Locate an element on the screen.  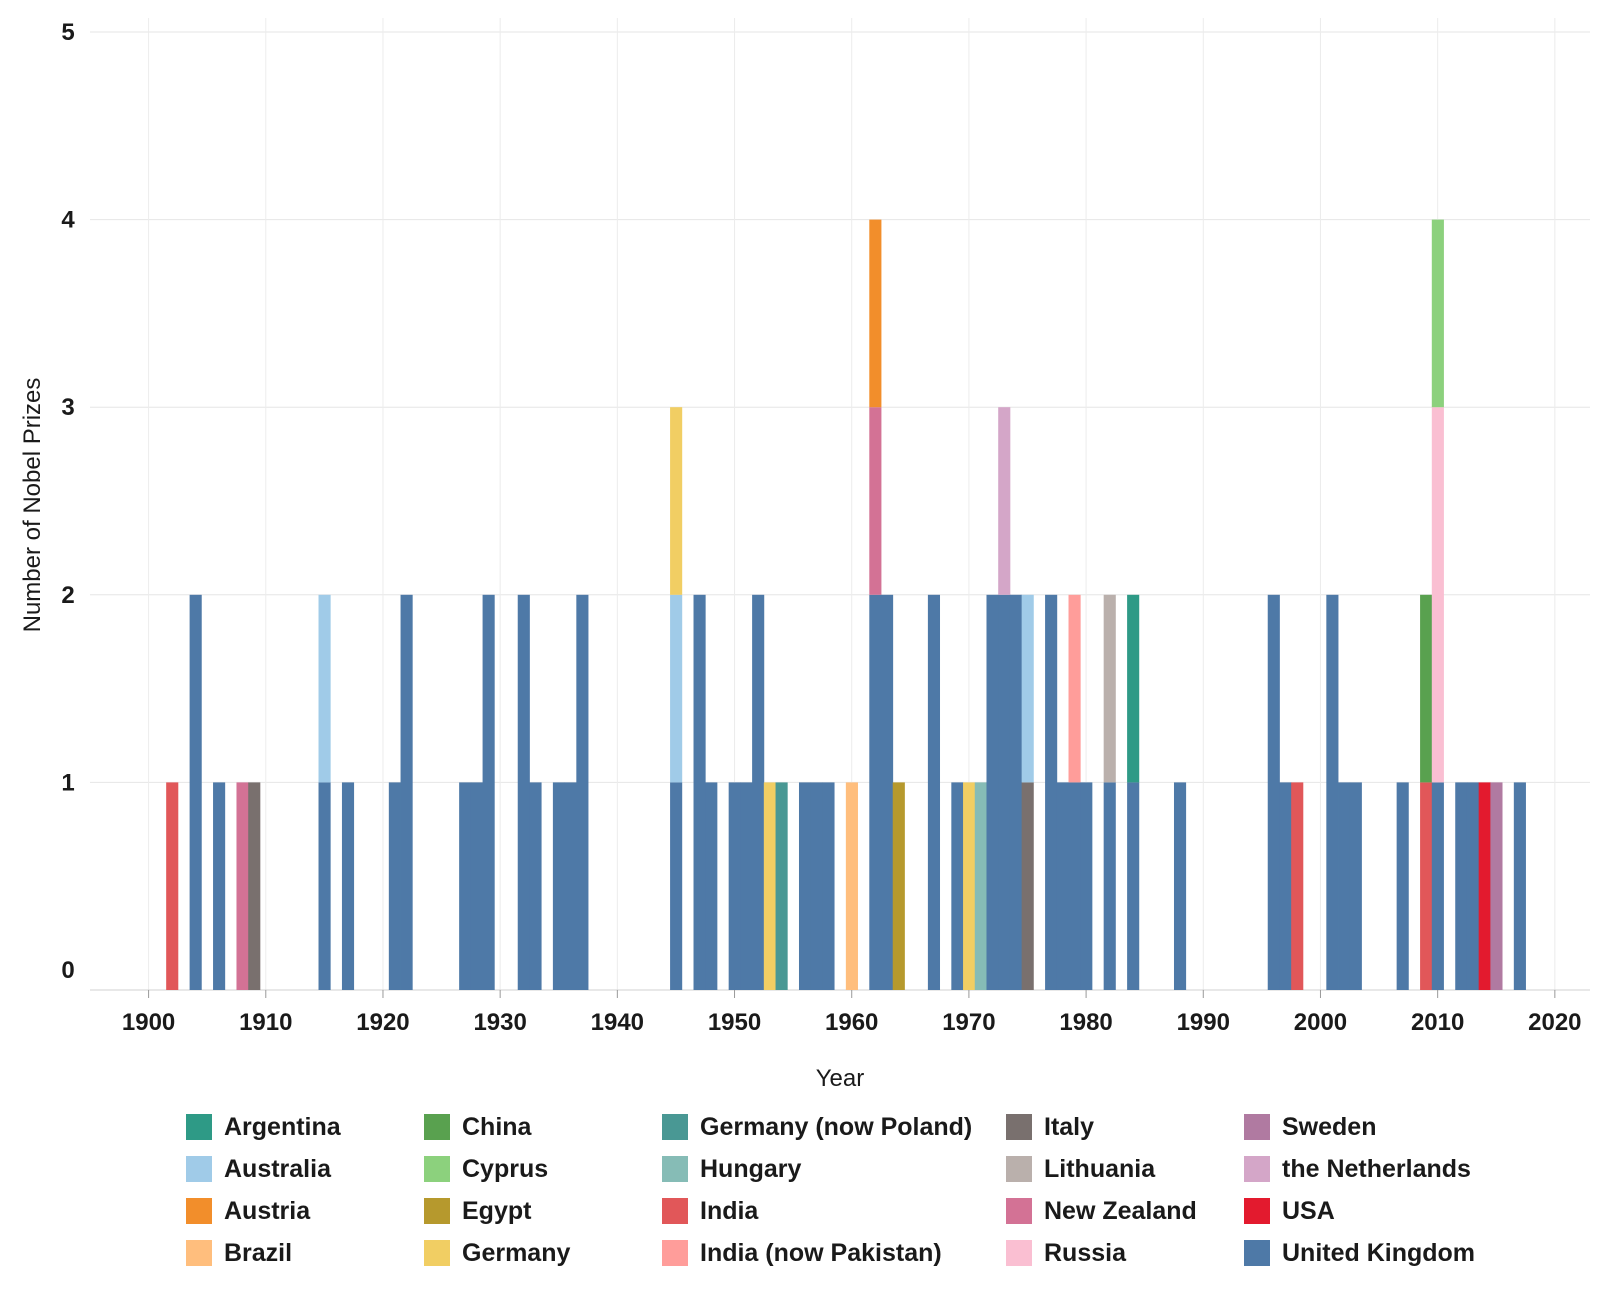
legend-label: China is located at coordinates (497, 1126).